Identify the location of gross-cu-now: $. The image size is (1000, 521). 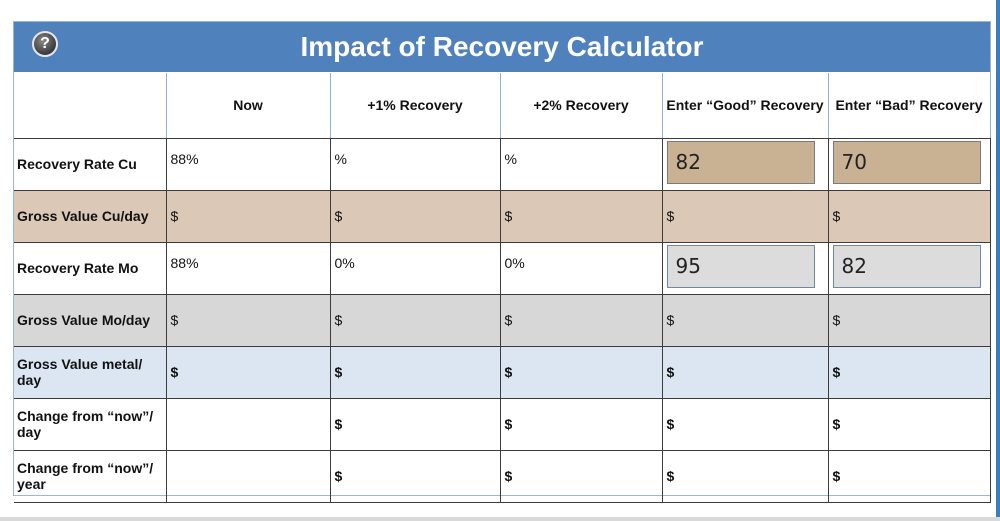
(248, 216).